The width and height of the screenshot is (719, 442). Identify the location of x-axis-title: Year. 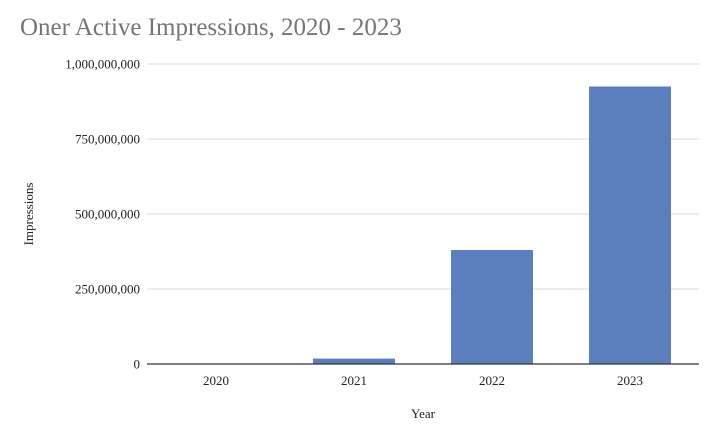
(423, 413).